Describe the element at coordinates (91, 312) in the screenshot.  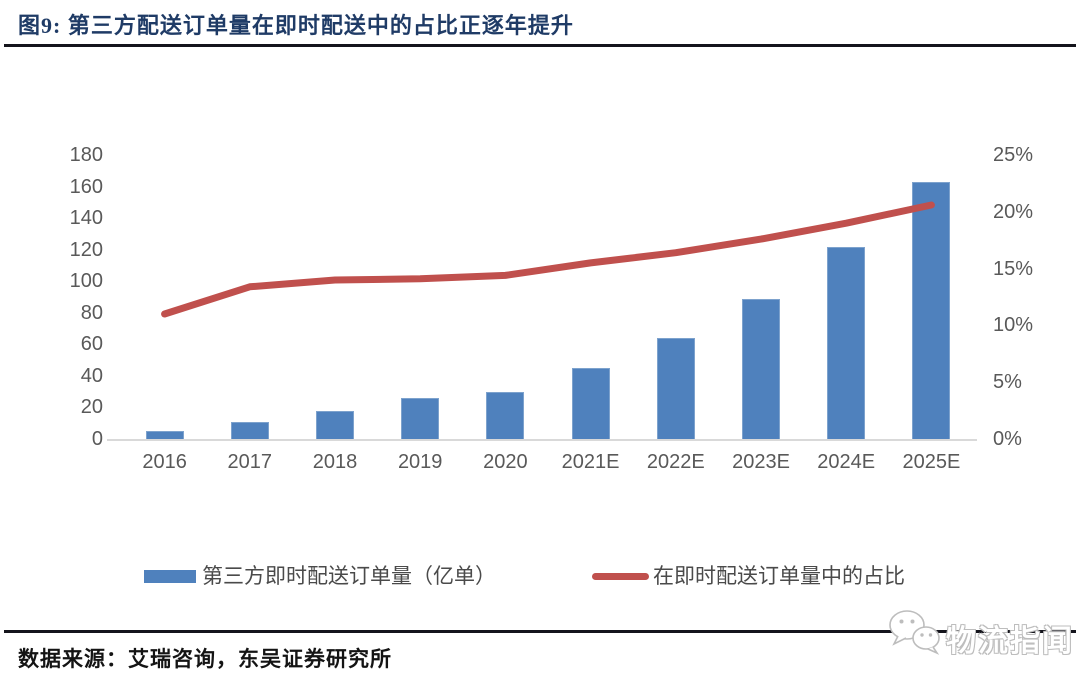
I see `y-axis-left-tick: 80` at that location.